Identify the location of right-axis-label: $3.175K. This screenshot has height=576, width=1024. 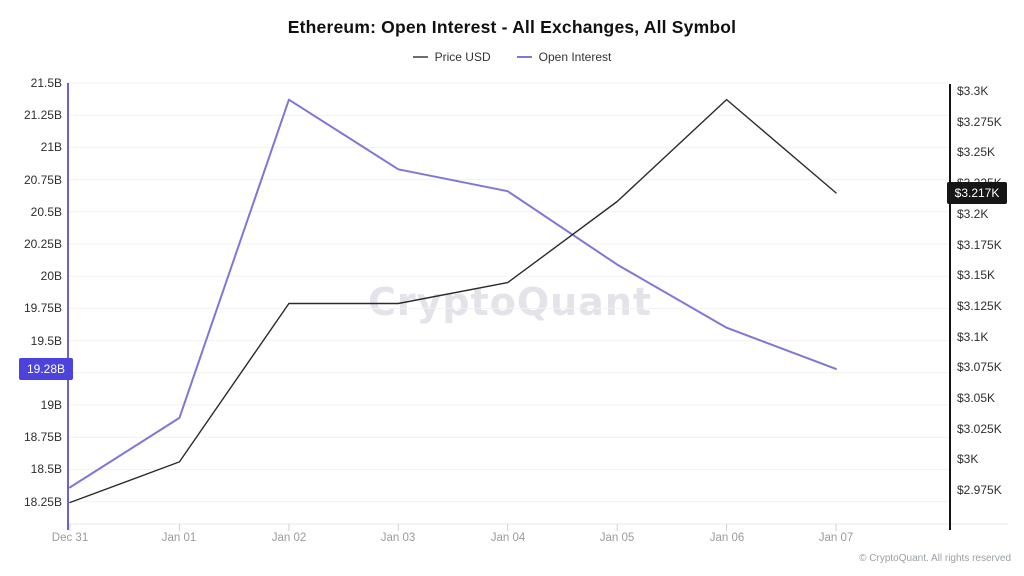
(979, 245).